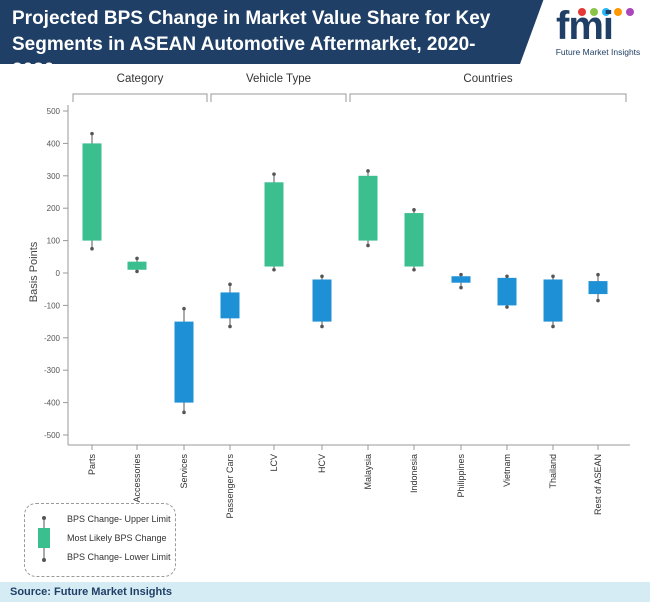 Image resolution: width=650 pixels, height=602 pixels. What do you see at coordinates (54, 143) in the screenshot?
I see `y-tick-label: 400` at bounding box center [54, 143].